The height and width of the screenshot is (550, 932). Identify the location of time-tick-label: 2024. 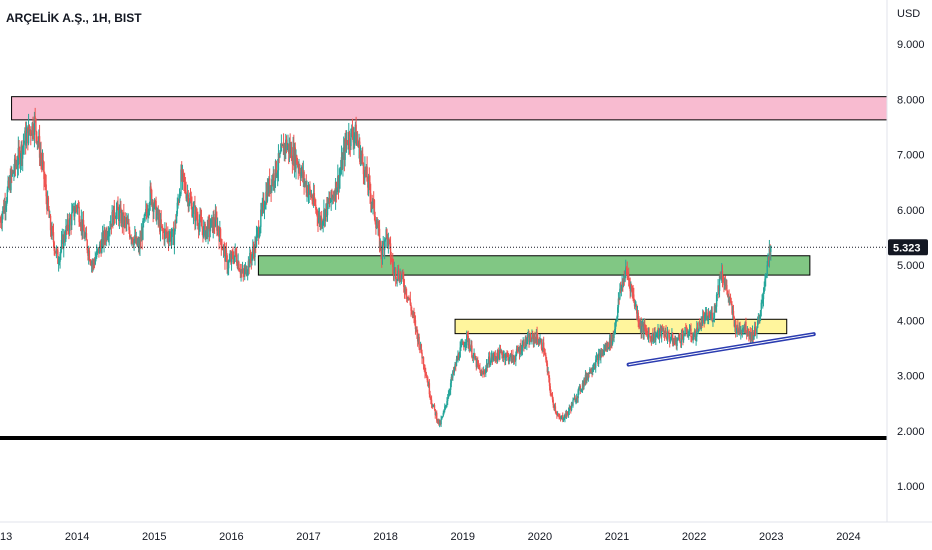
(848, 537).